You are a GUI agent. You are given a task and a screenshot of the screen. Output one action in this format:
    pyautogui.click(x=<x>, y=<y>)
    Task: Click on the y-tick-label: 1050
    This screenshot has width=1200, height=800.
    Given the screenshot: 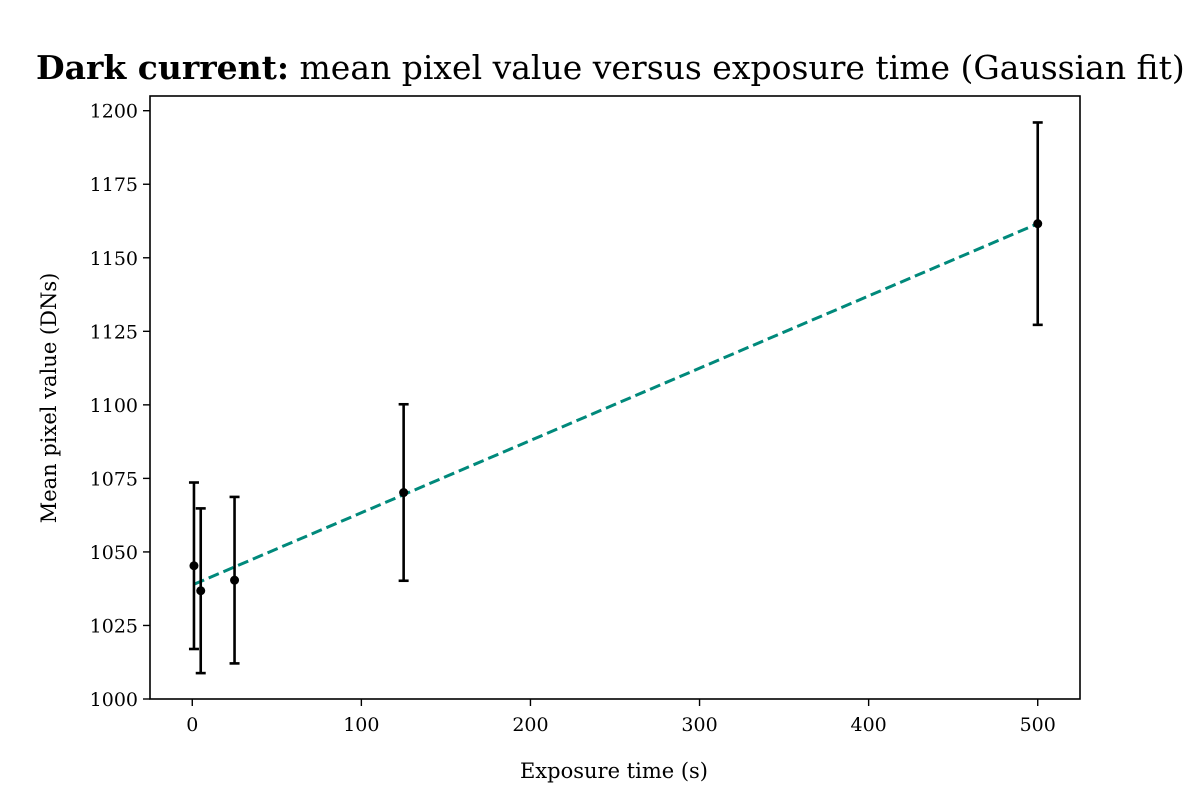 What is the action you would take?
    pyautogui.click(x=114, y=553)
    